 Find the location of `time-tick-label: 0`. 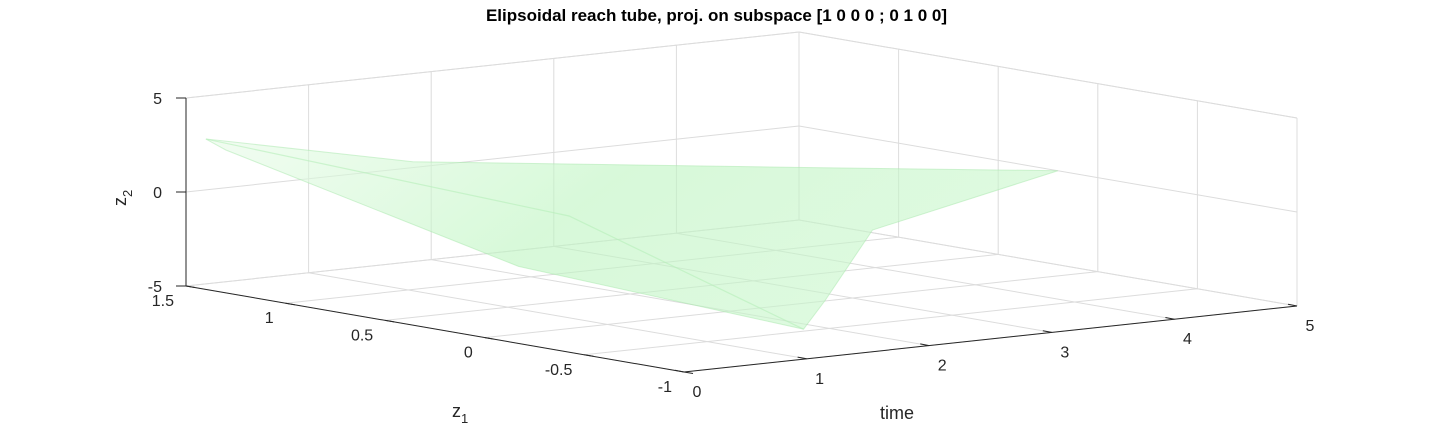

time-tick-label: 0 is located at coordinates (697, 392).